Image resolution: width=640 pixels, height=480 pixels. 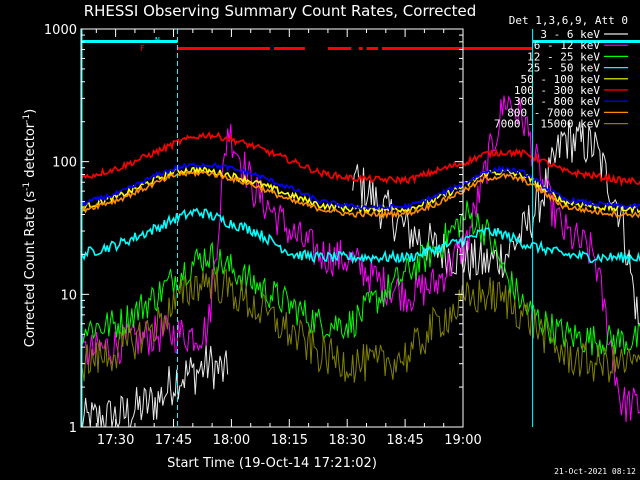 I want to click on legend-label: 3 - 6 keV, so click(x=570, y=34).